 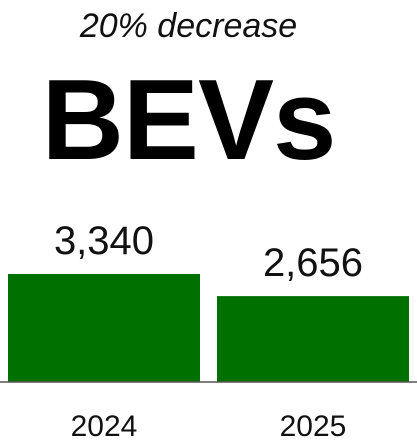 What do you see at coordinates (313, 425) in the screenshot?
I see `x-tick-label-2025: 2025` at bounding box center [313, 425].